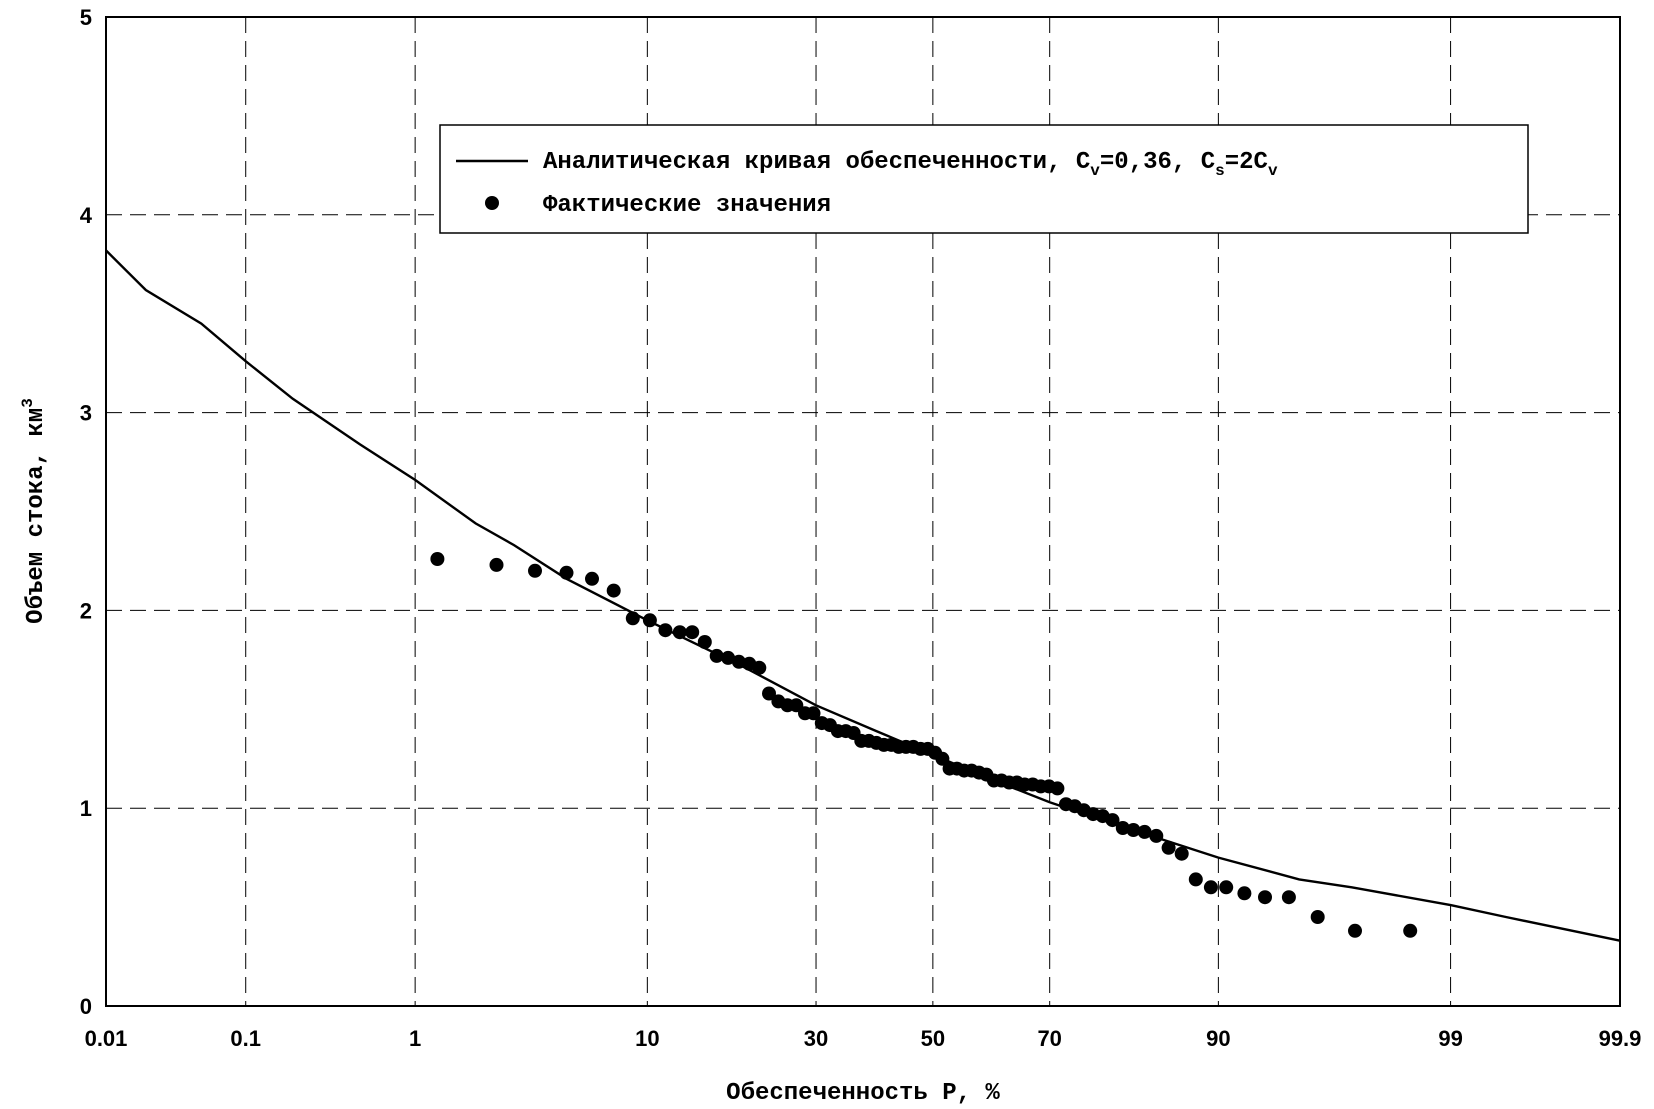  I want to click on y-axis-title: Объем стока, км3, so click(34, 511).